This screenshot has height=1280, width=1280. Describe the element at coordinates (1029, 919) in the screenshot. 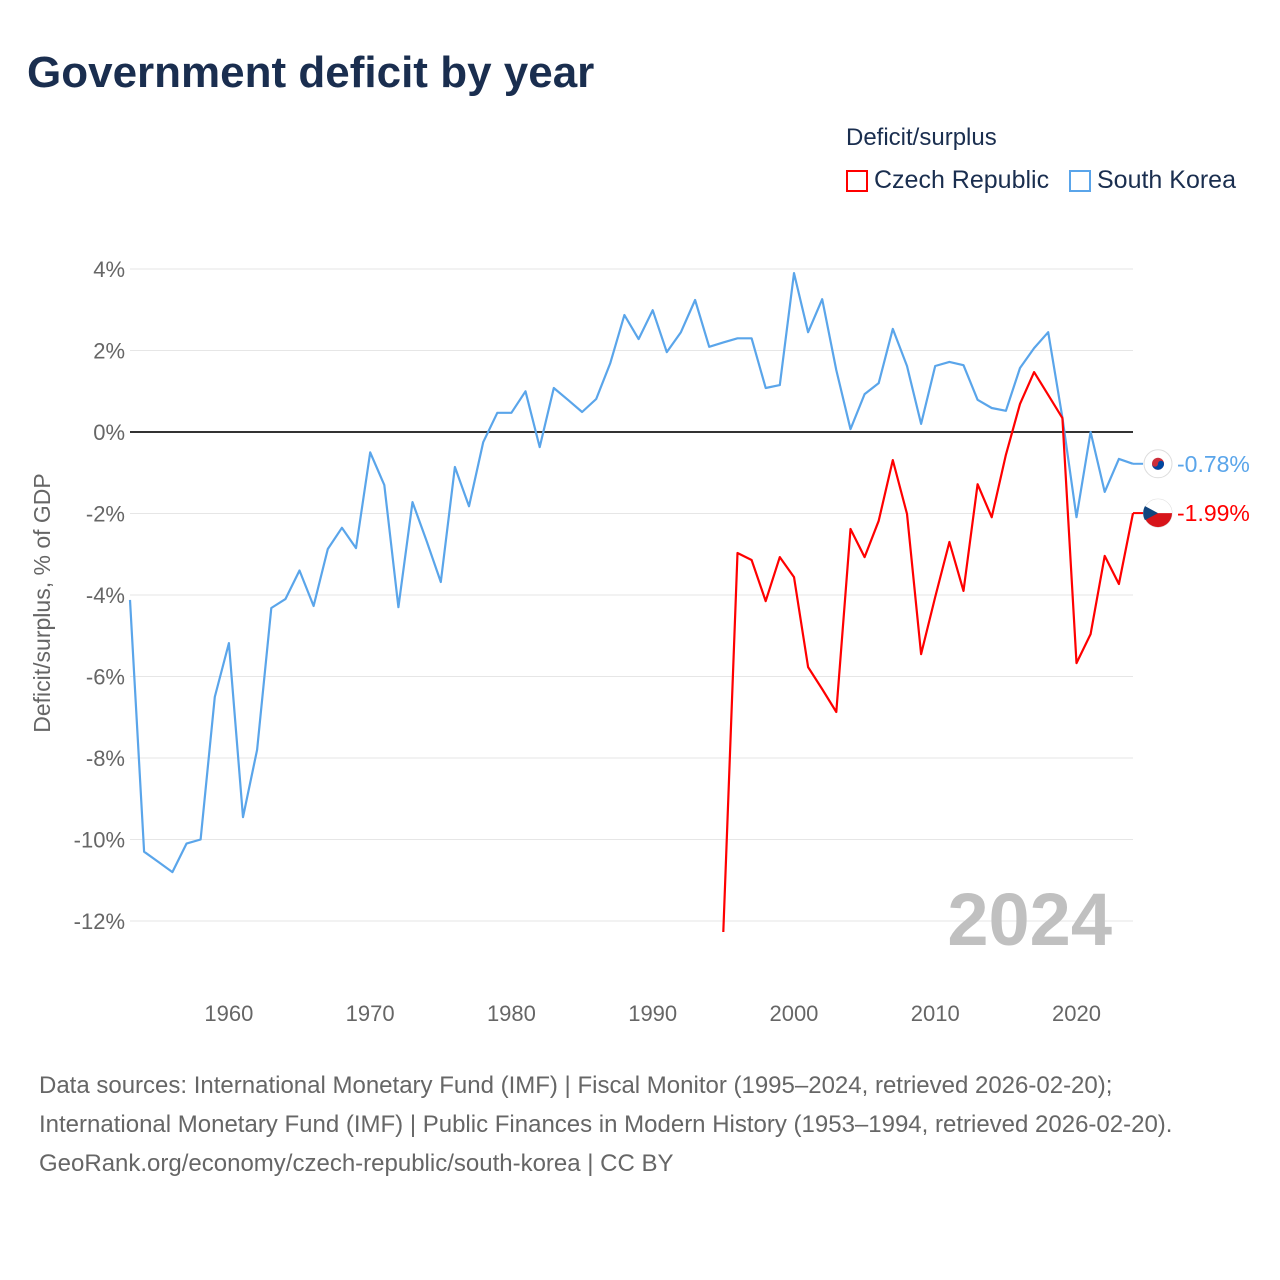

I see `year-watermark: 2024` at that location.